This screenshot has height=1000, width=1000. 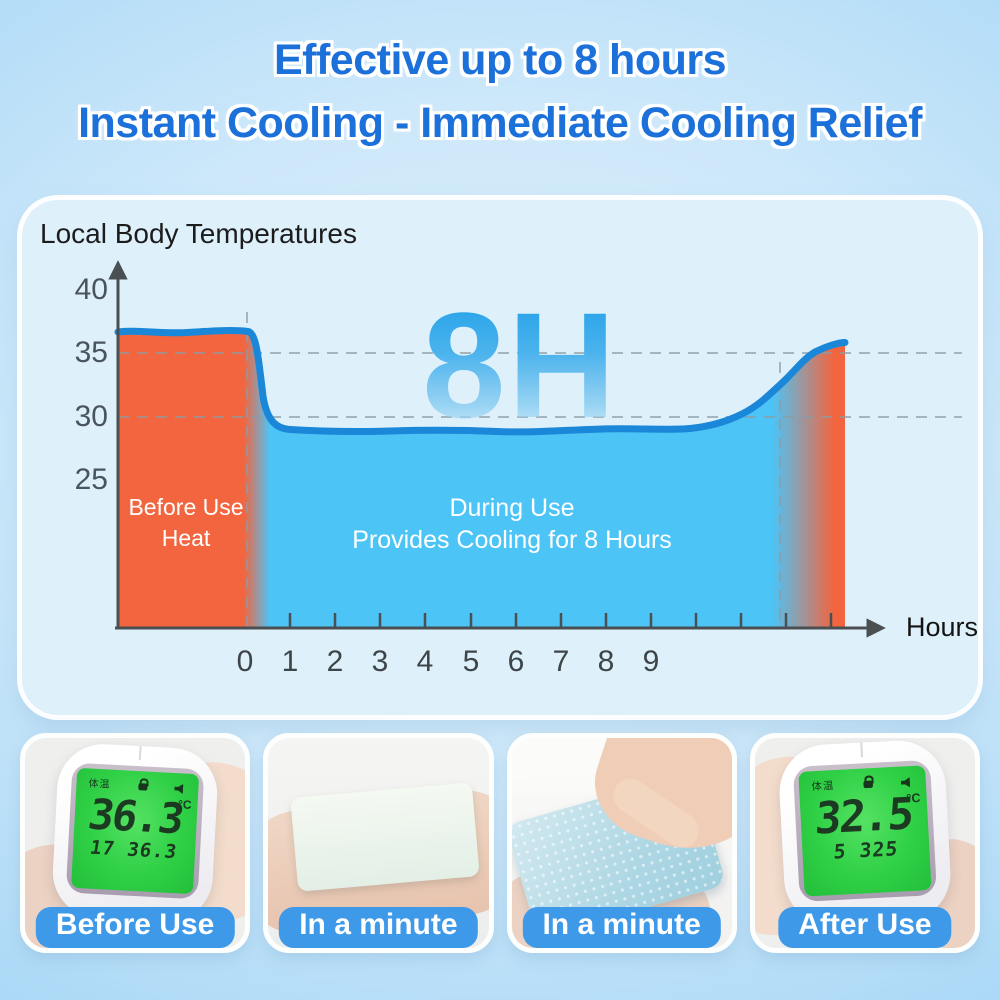 What do you see at coordinates (560, 620) in the screenshot?
I see `x-tick-marks` at bounding box center [560, 620].